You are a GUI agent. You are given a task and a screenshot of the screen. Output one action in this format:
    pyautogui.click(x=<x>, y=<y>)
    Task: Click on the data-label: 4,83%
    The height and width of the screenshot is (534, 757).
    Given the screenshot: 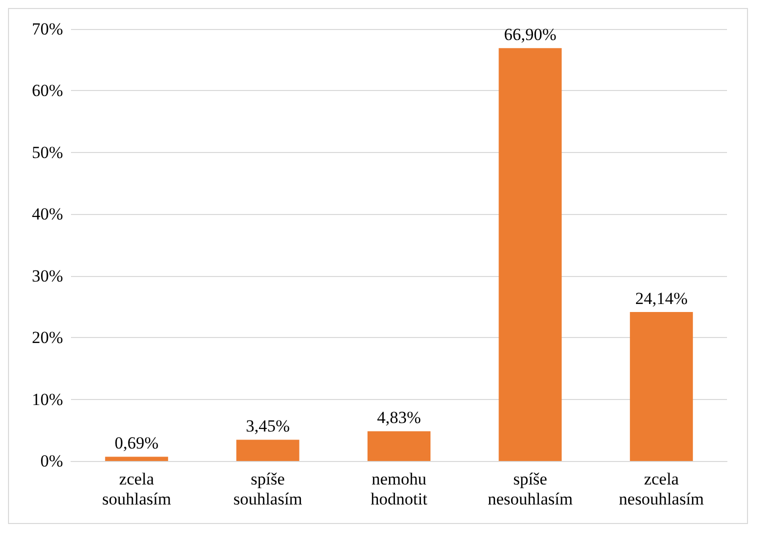 What is the action you would take?
    pyautogui.click(x=399, y=418)
    